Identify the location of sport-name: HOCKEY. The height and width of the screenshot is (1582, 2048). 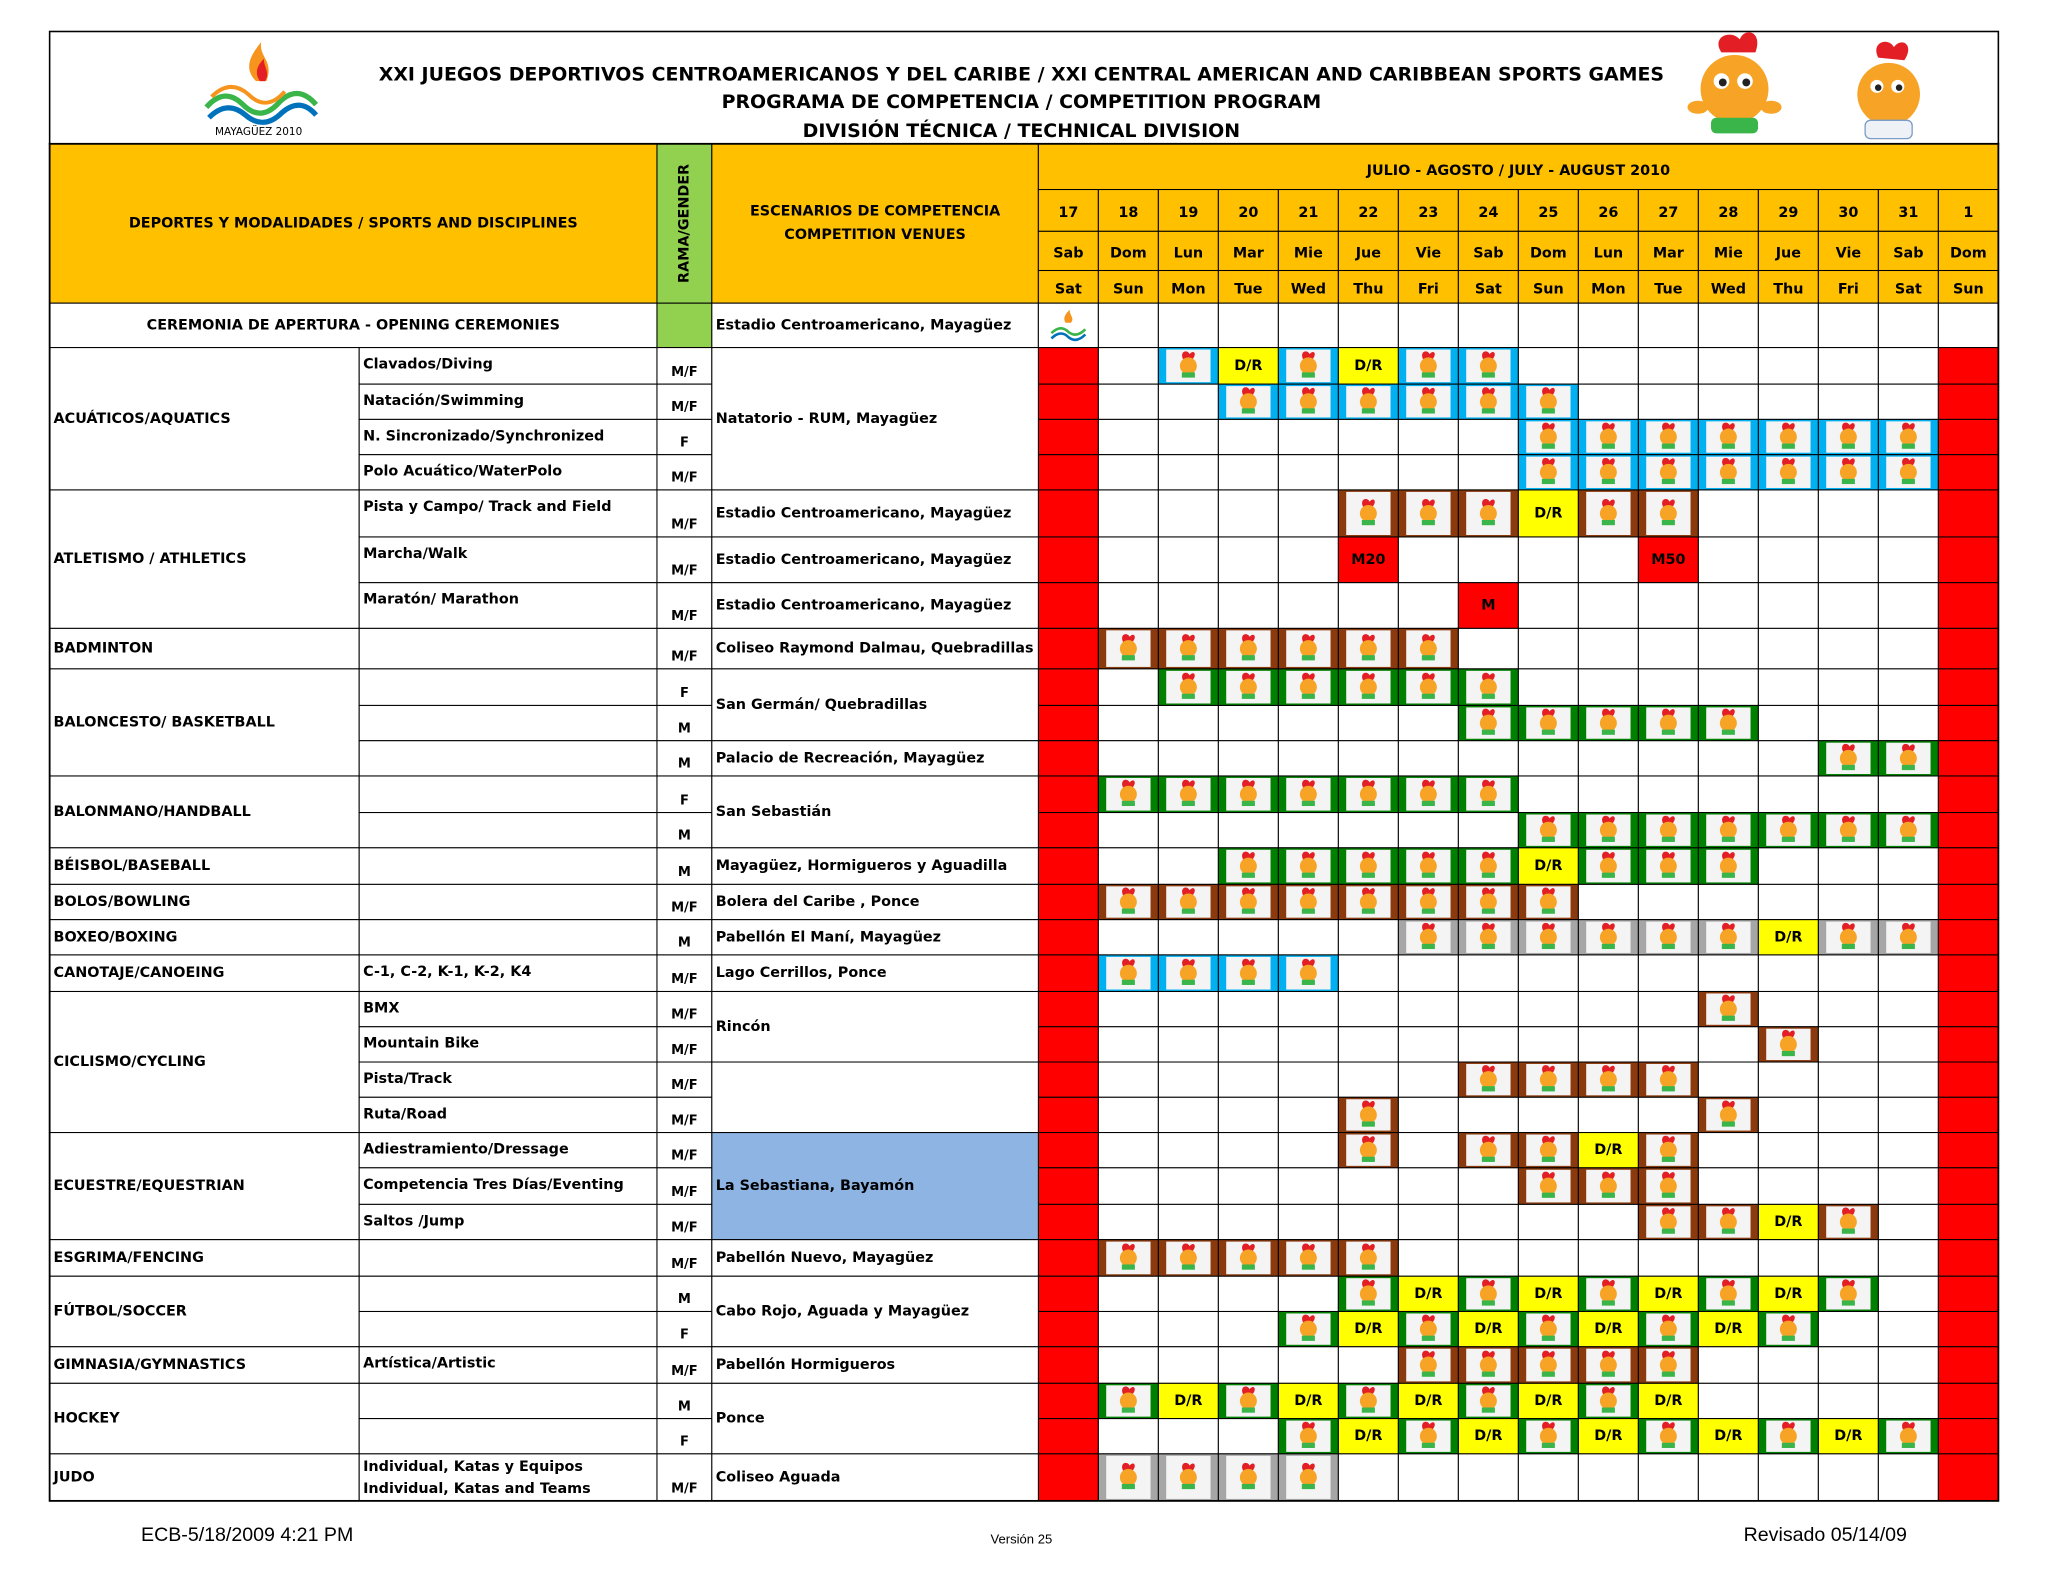
(87, 1419).